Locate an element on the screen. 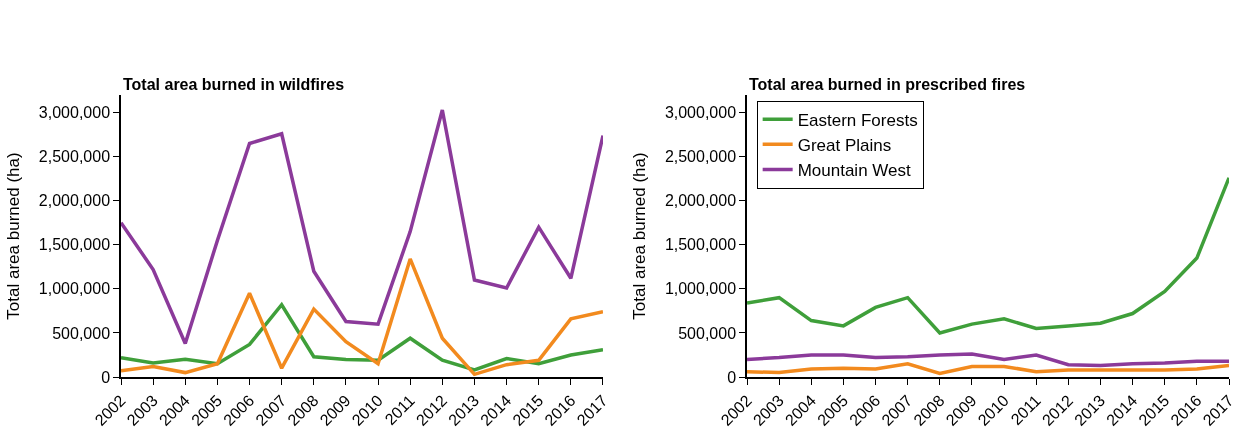 The image size is (1259, 447). legend-label: Mountain West is located at coordinates (854, 171).